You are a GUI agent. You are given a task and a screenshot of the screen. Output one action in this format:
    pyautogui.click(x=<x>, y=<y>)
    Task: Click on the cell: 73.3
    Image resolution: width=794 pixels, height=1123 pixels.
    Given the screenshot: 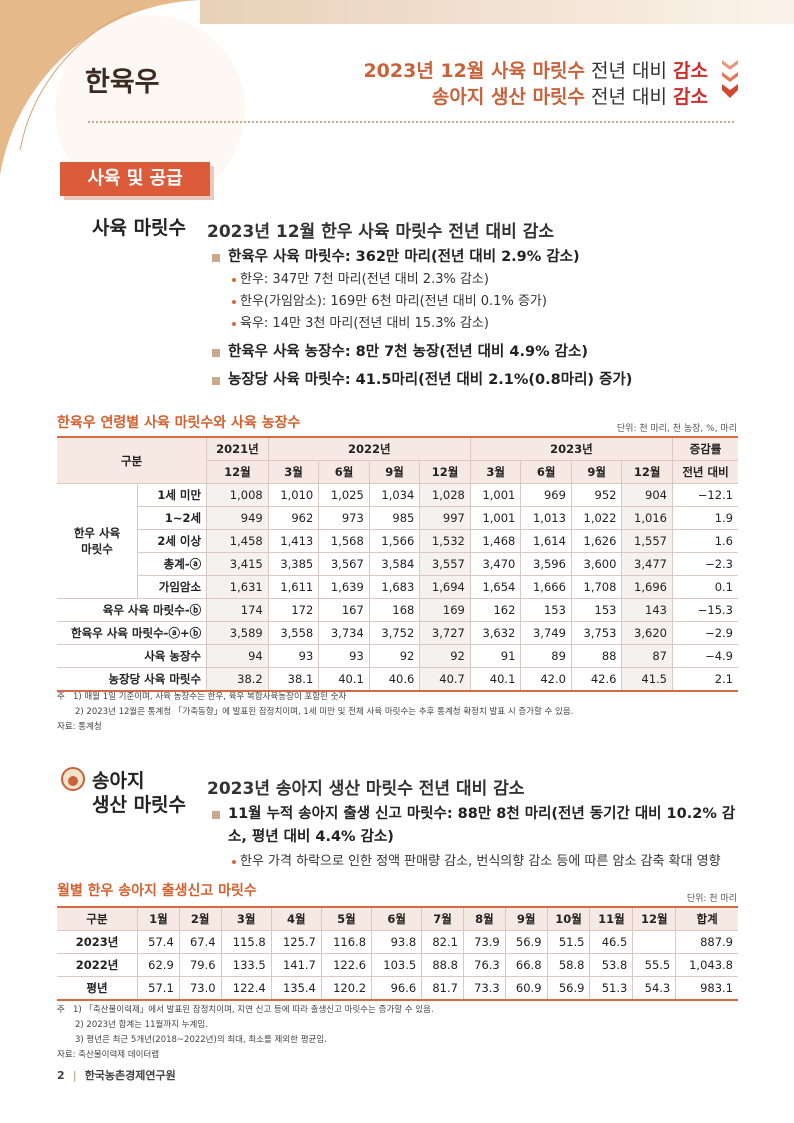 What is the action you would take?
    pyautogui.click(x=484, y=988)
    